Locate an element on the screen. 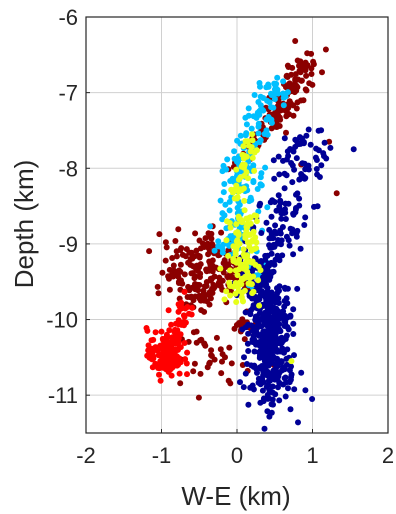 The image size is (396, 514). y-axis-label: Depth (km) is located at coordinates (24, 224).